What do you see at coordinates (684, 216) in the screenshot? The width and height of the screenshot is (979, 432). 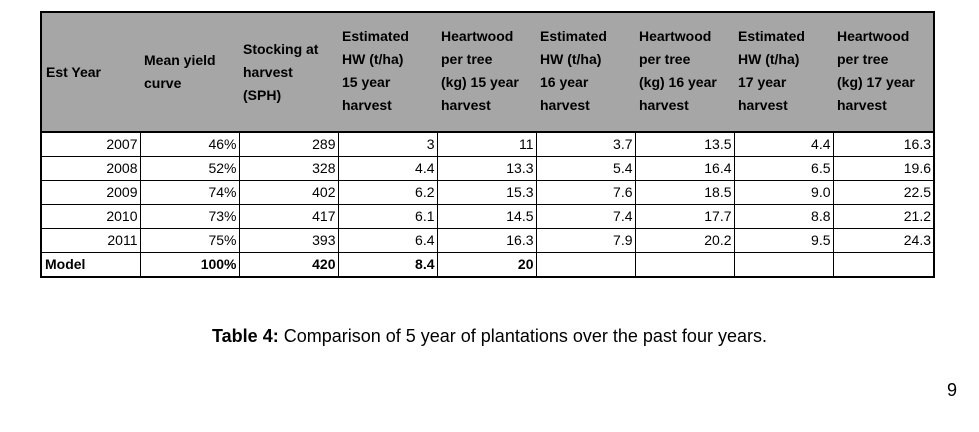 I see `table-cell: 17.7` at bounding box center [684, 216].